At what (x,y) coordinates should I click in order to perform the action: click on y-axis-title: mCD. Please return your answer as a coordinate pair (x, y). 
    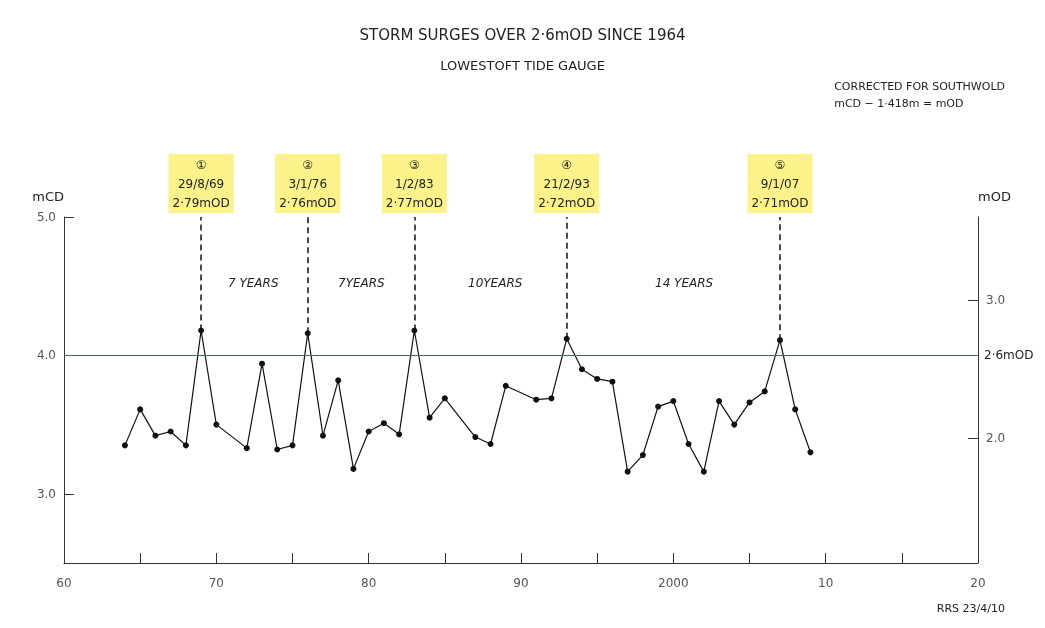
    Looking at the image, I should click on (48, 196).